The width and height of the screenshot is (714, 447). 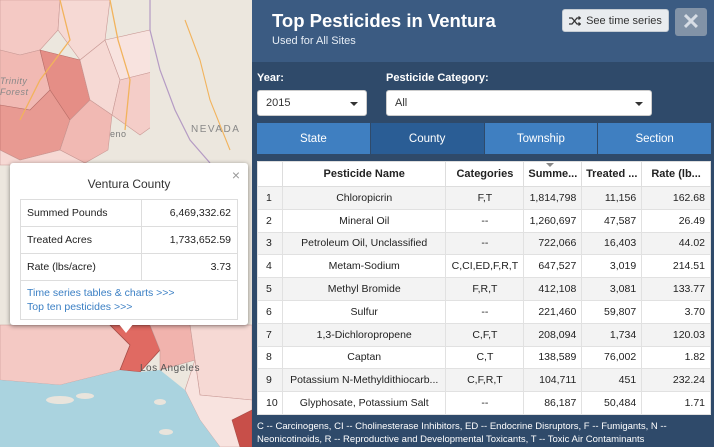 I want to click on cell-rate: 1.82, so click(x=676, y=357).